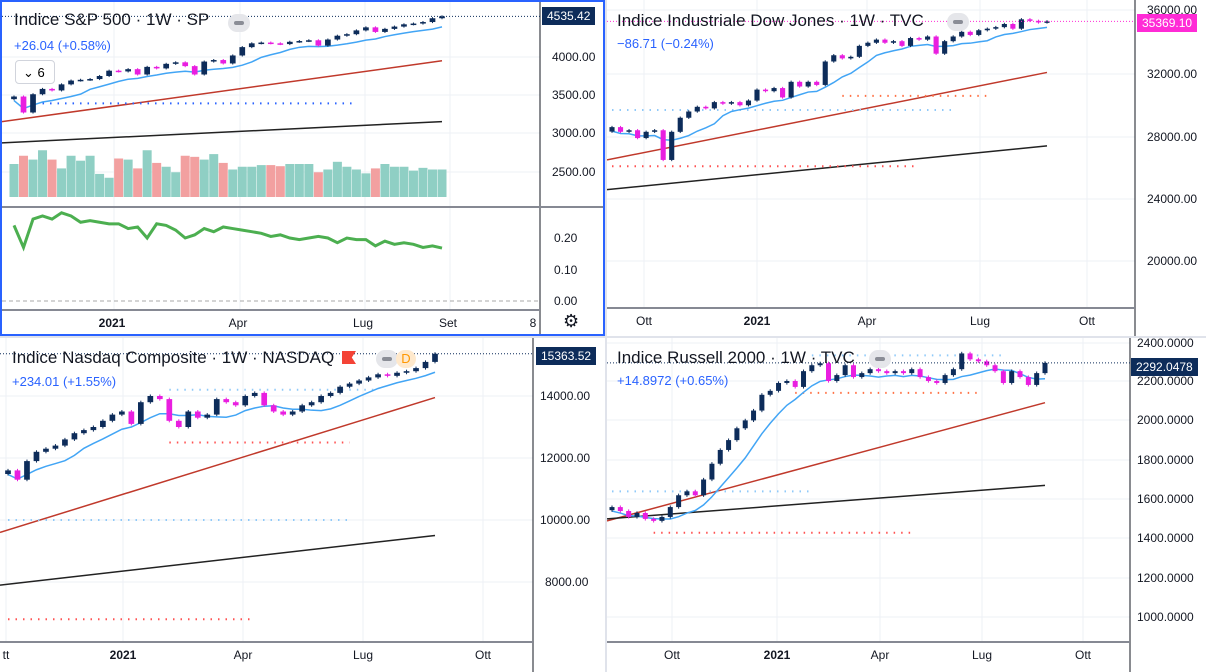 This screenshot has height=672, width=1206. What do you see at coordinates (406, 359) in the screenshot?
I see `interval-badge: D` at bounding box center [406, 359].